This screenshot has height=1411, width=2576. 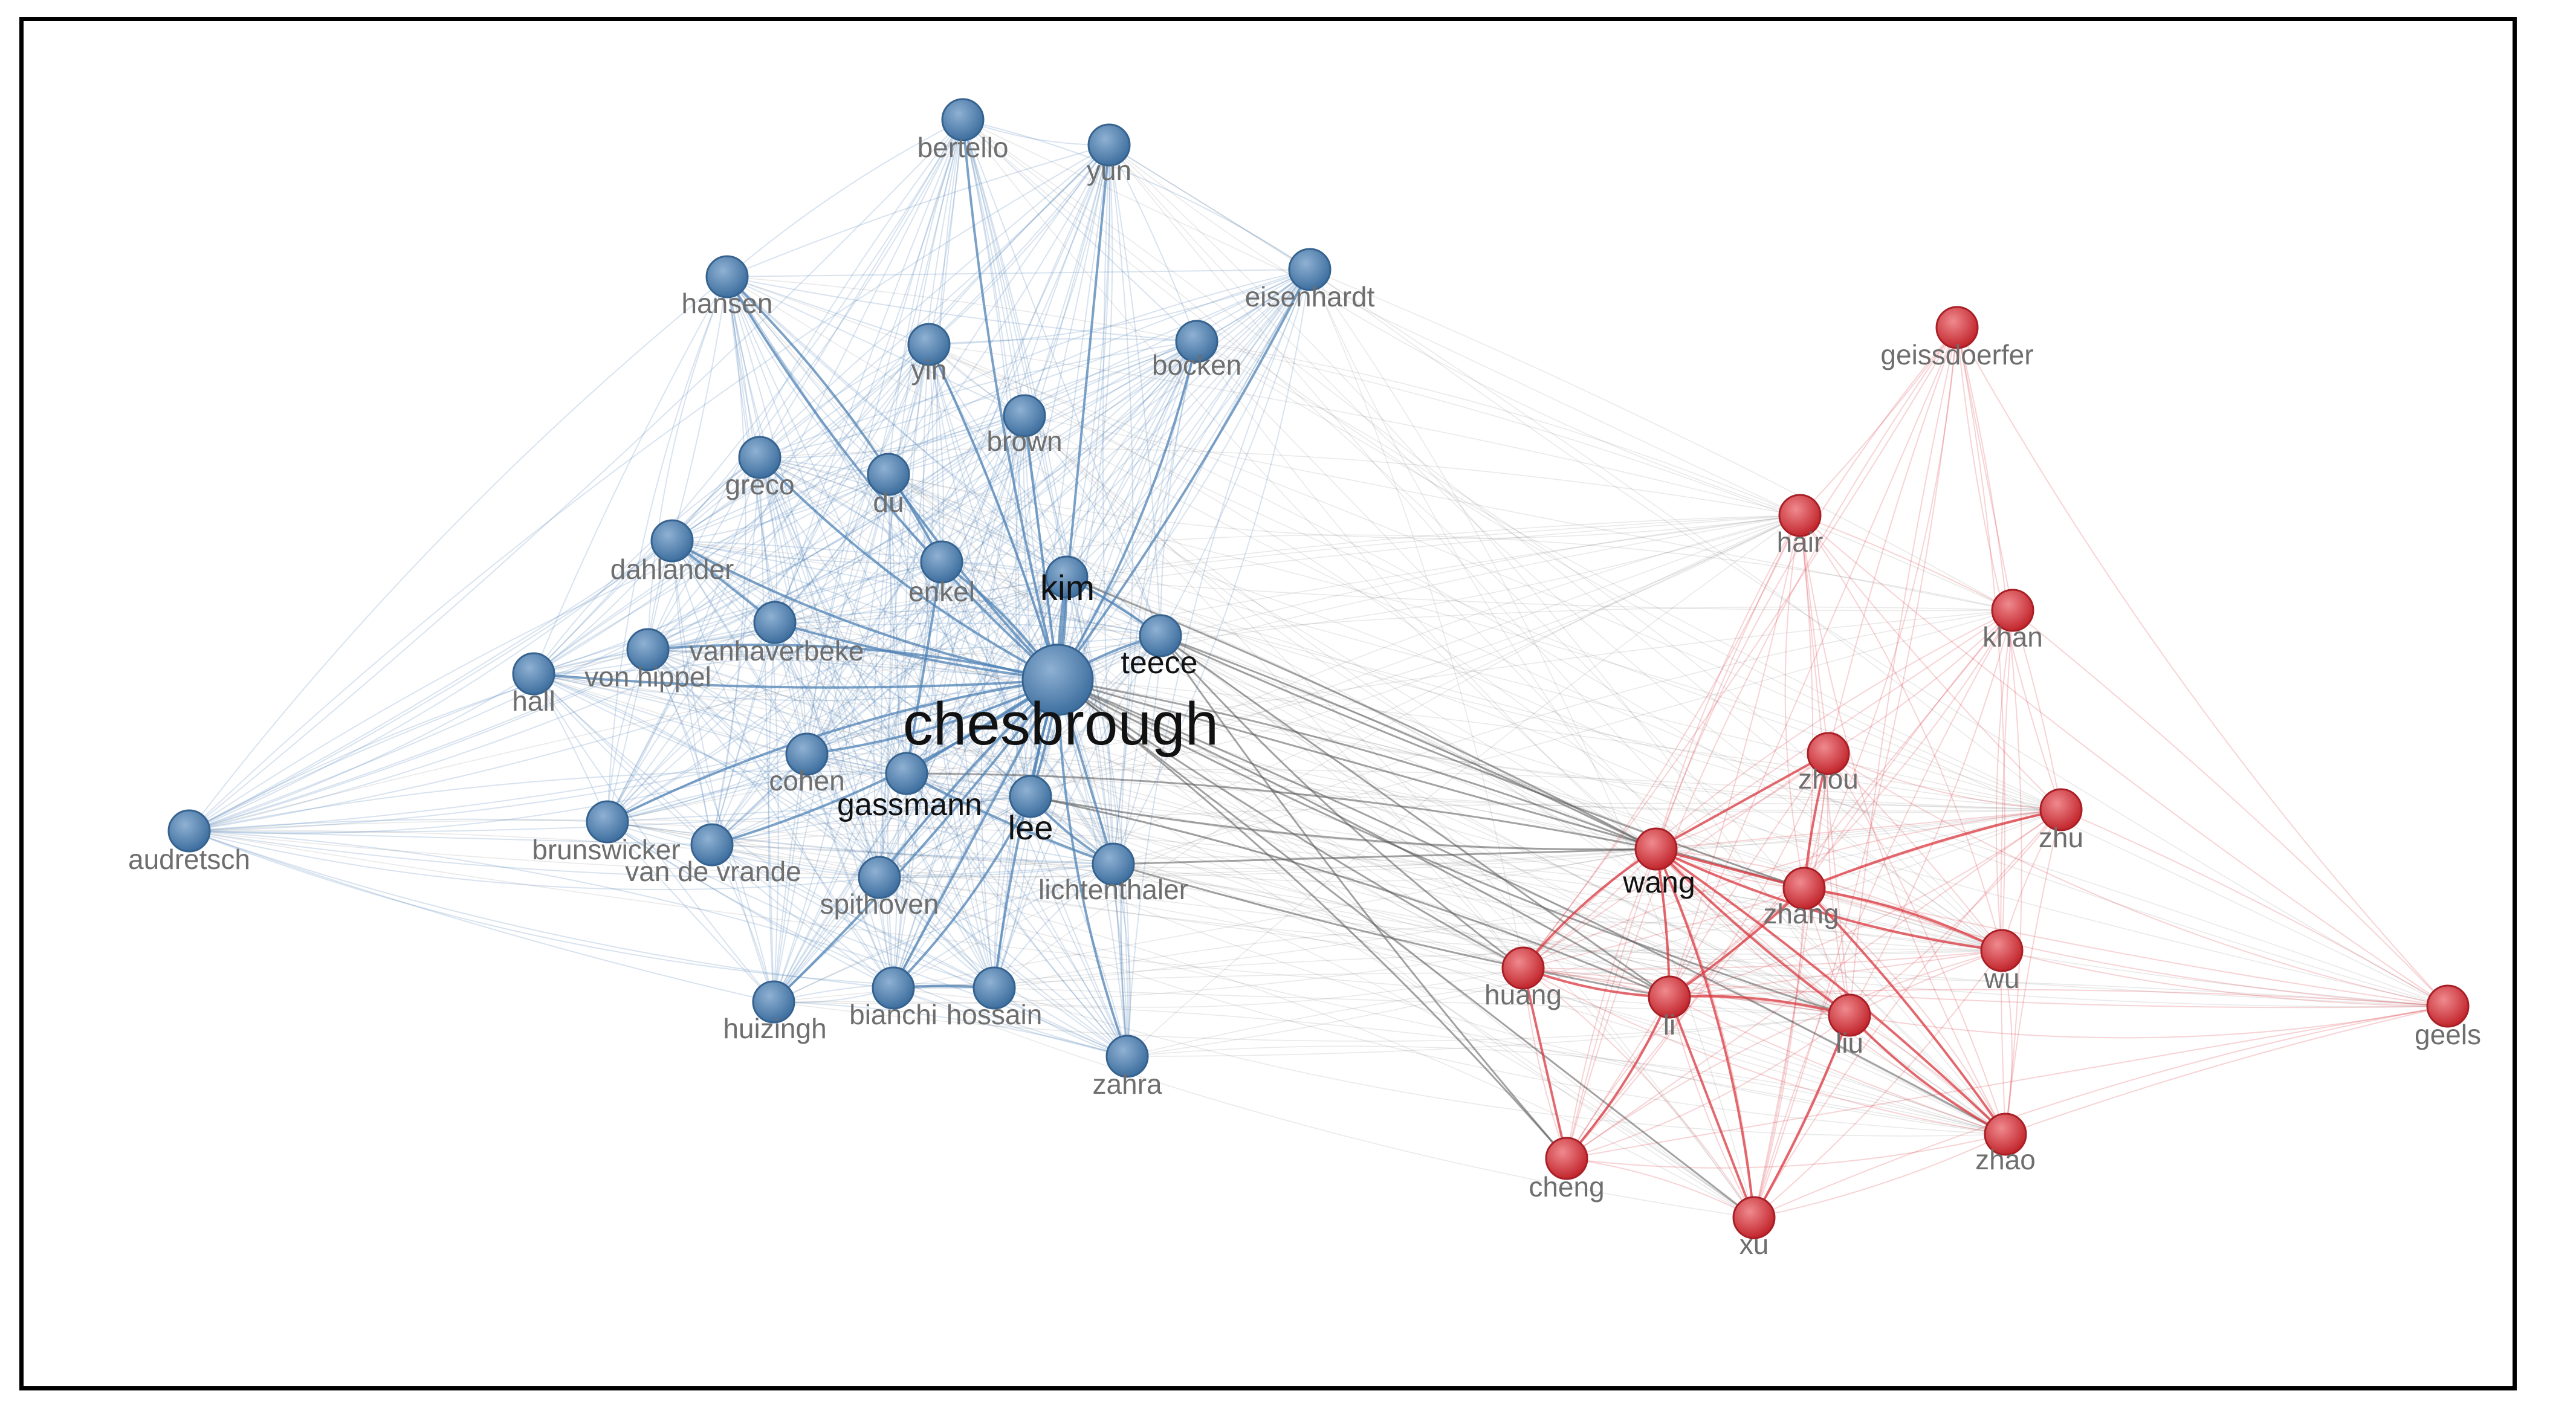 What do you see at coordinates (1113, 864) in the screenshot?
I see `node-lichtenthaler` at bounding box center [1113, 864].